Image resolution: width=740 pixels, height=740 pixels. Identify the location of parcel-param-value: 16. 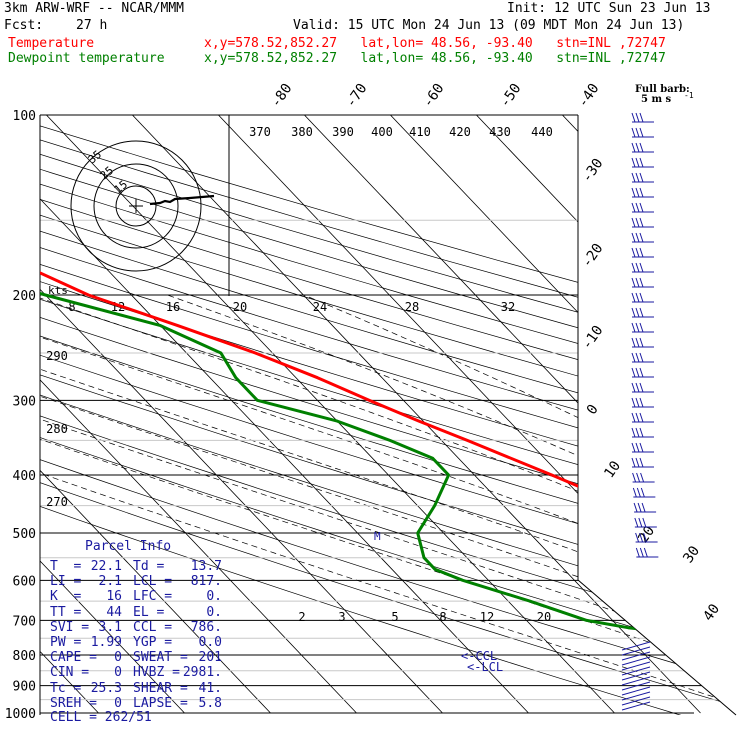
(114, 597).